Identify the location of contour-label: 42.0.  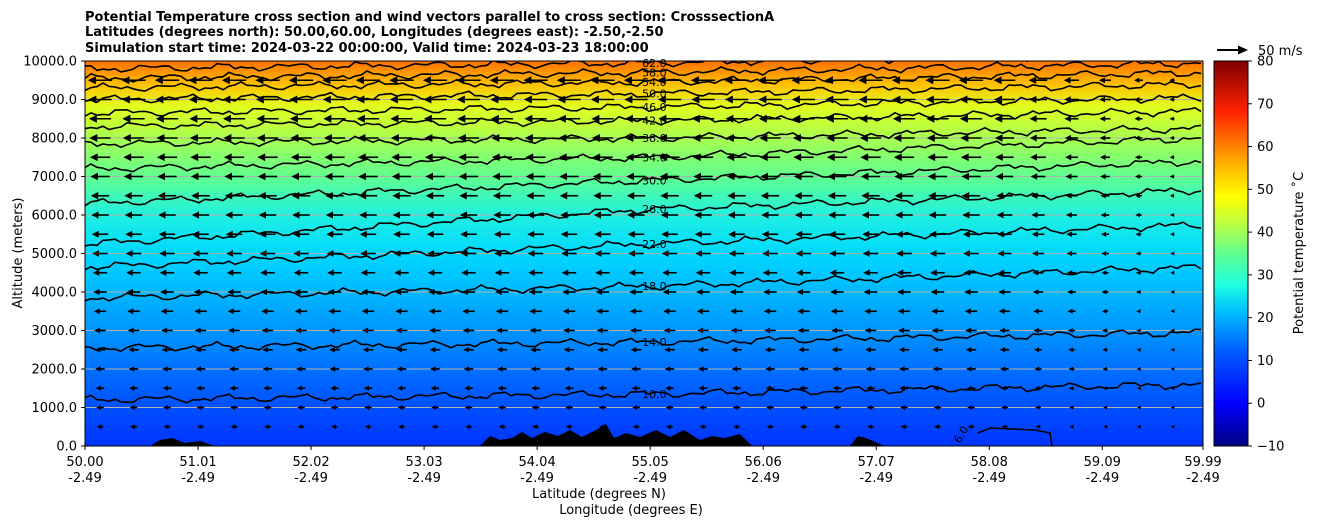
(654, 121).